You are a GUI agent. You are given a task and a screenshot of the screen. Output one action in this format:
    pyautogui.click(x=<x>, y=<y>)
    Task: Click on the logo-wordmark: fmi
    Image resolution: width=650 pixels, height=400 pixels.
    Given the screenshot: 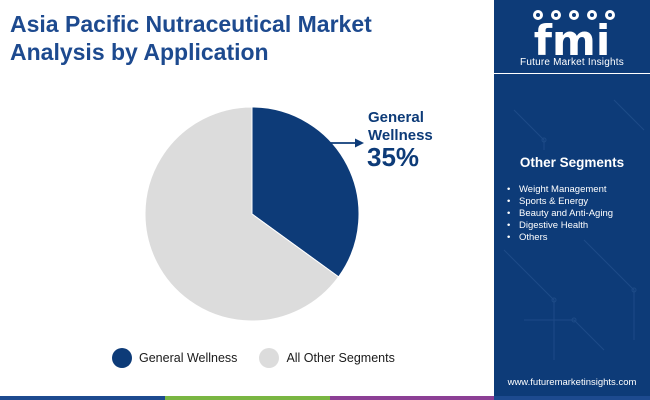 What is the action you would take?
    pyautogui.click(x=572, y=40)
    